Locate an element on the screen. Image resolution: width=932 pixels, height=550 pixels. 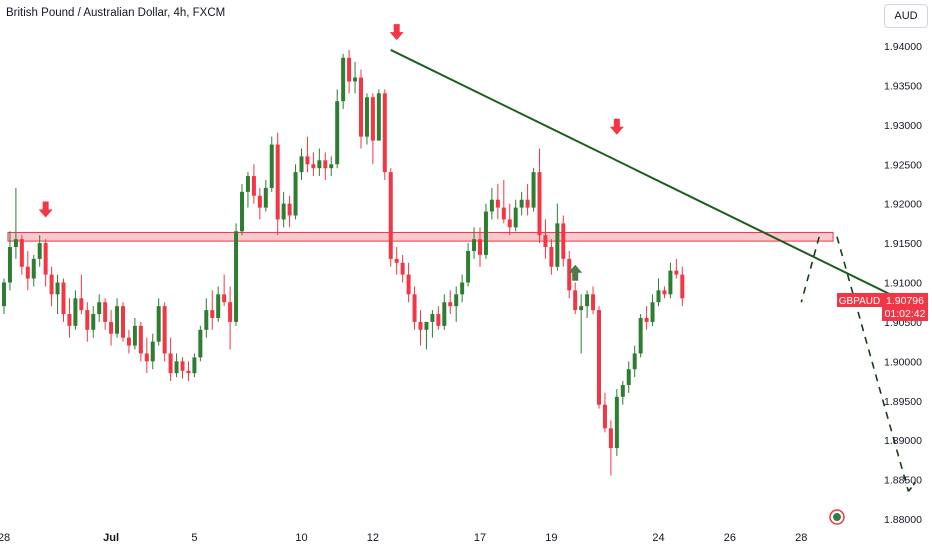
currency-button: AUD is located at coordinates (906, 16).